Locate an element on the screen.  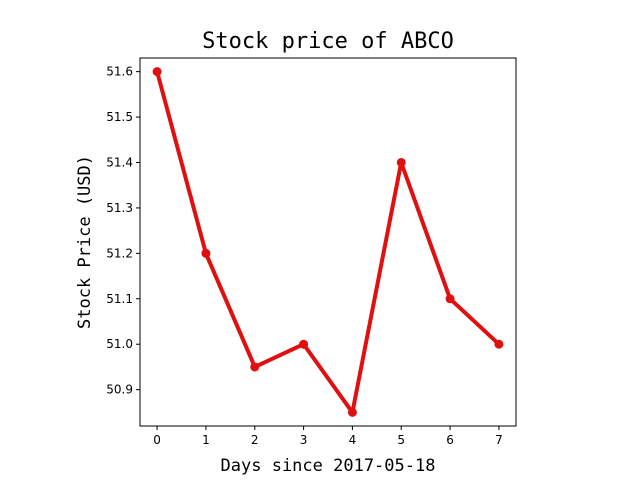
x-axis-label: Days since 2017-05-18 is located at coordinates (328, 466).